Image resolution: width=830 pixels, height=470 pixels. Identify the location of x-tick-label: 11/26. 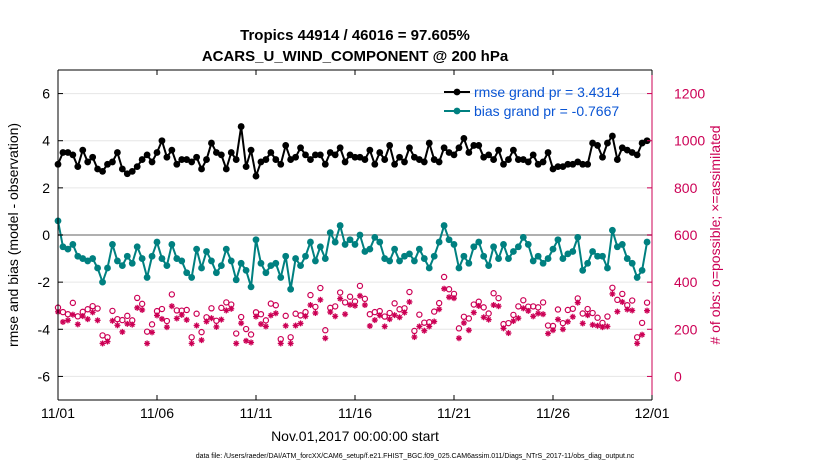
(553, 413).